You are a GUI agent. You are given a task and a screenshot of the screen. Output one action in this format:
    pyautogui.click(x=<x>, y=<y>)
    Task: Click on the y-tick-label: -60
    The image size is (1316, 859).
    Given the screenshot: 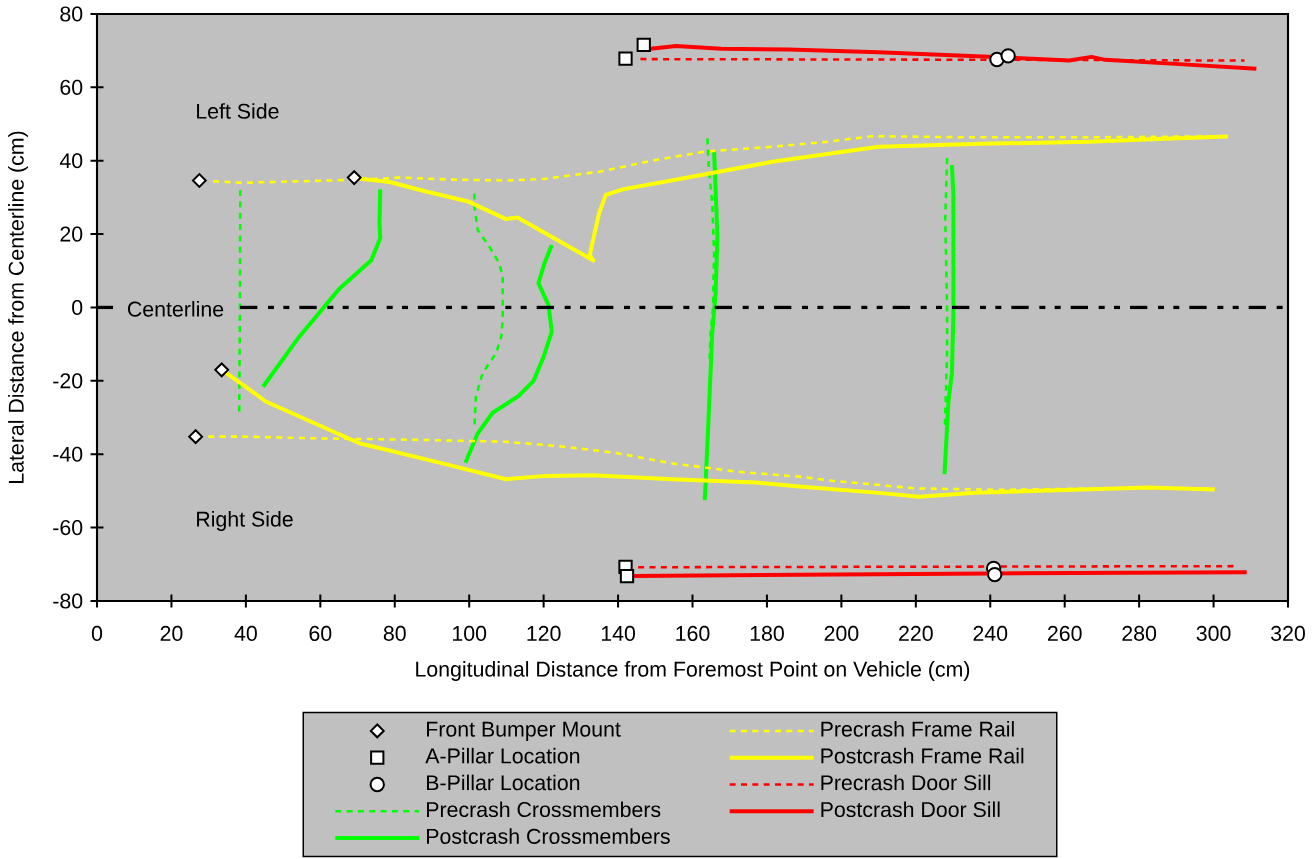 What is the action you would take?
    pyautogui.click(x=68, y=528)
    